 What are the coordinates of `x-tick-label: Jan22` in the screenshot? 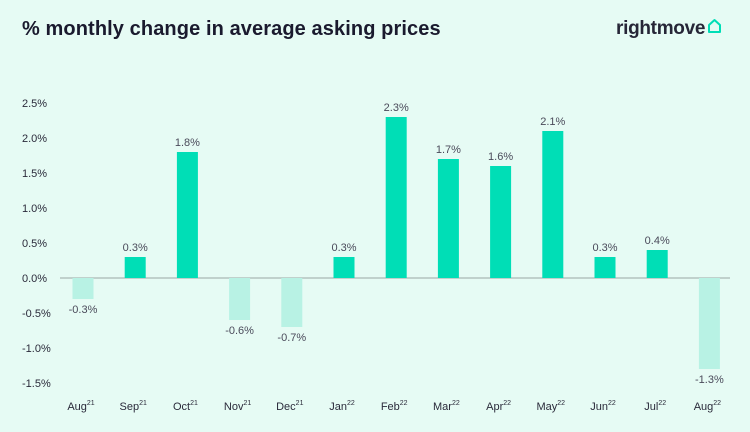 It's located at (342, 406).